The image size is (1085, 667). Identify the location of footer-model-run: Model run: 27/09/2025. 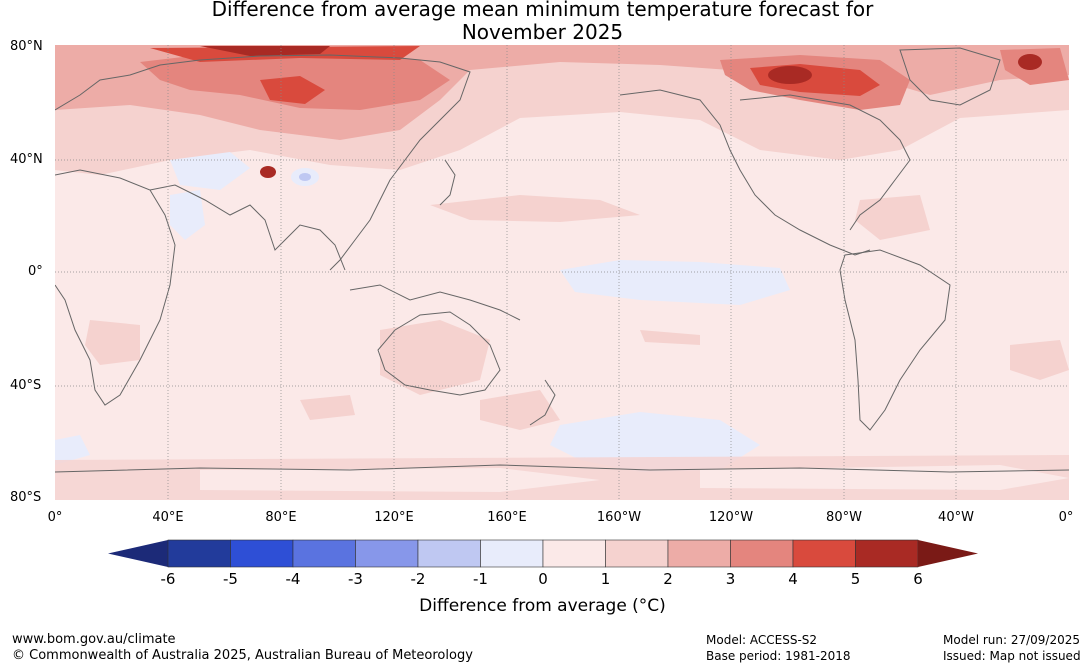
(1012, 640).